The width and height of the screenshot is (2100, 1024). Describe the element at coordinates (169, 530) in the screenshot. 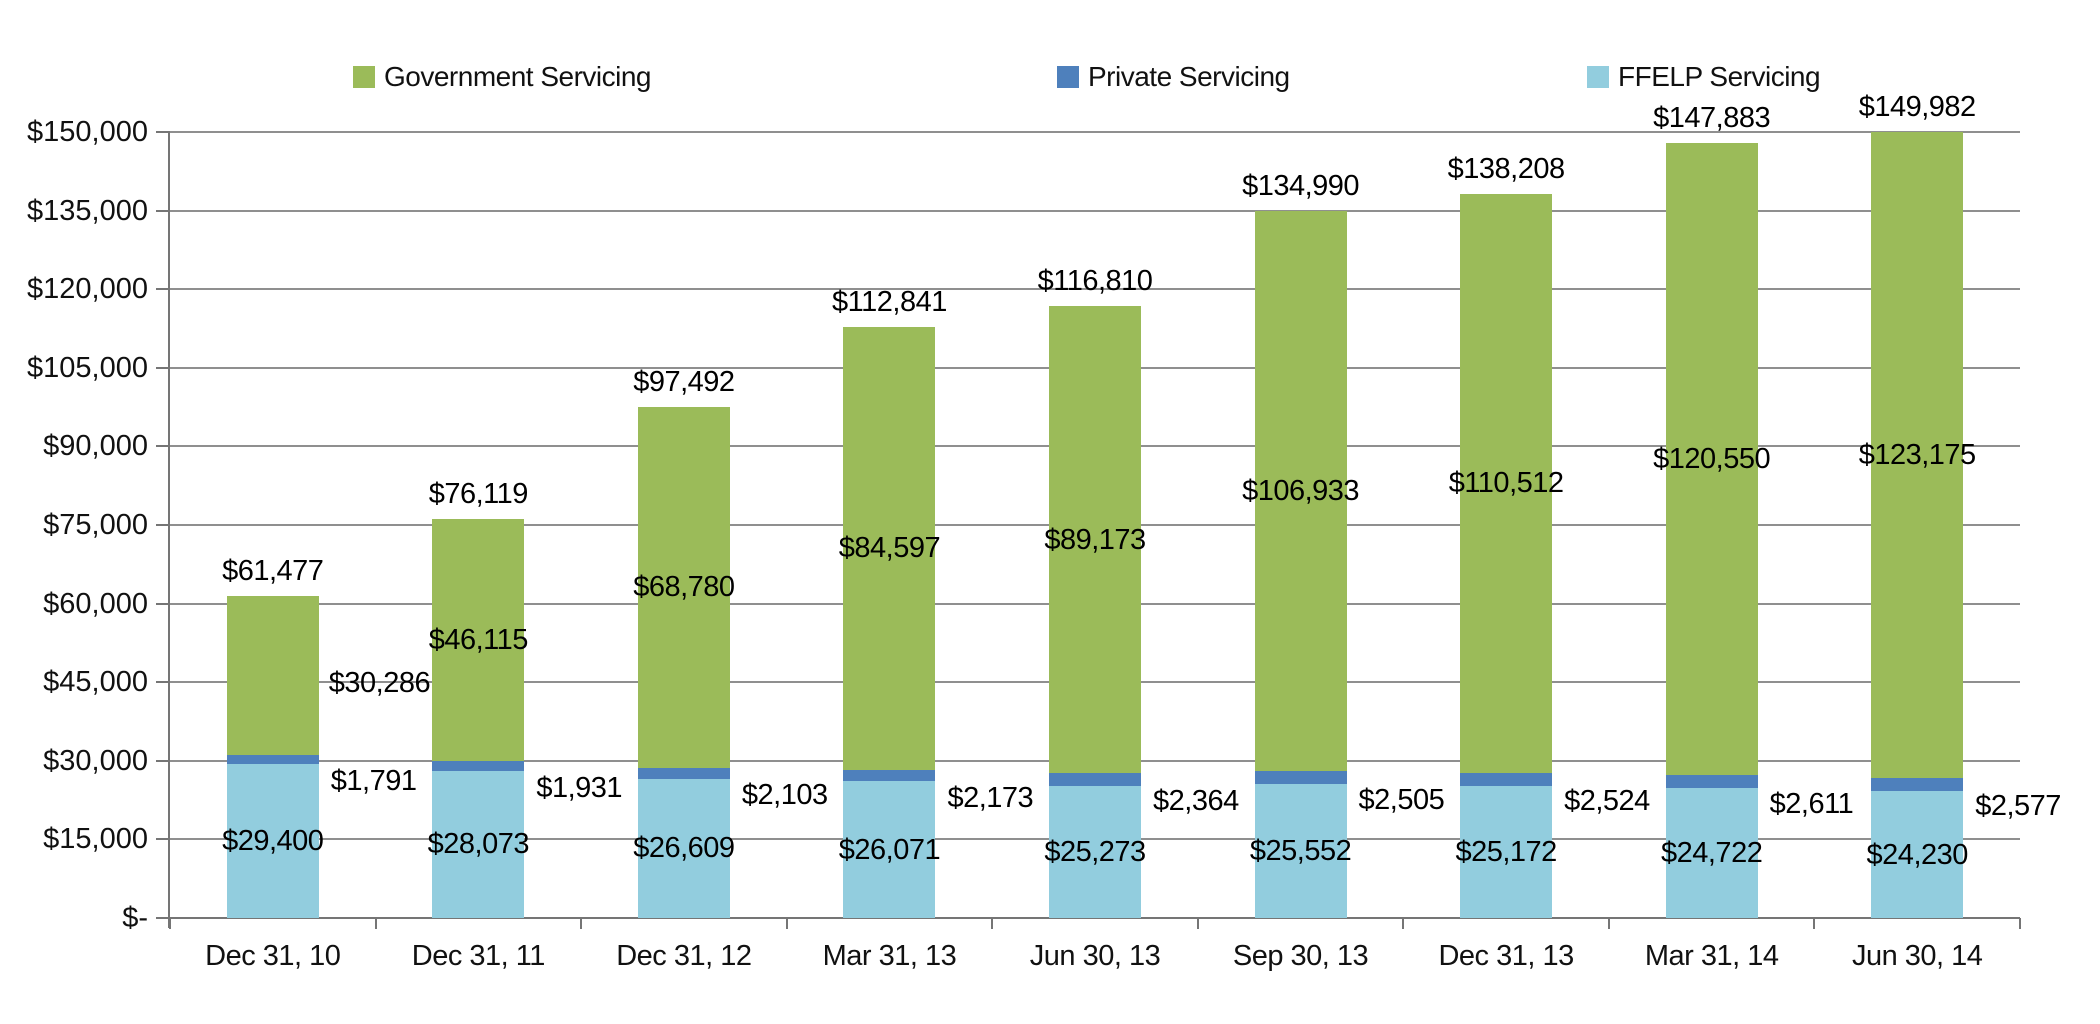

I see `y-axis-line` at that location.